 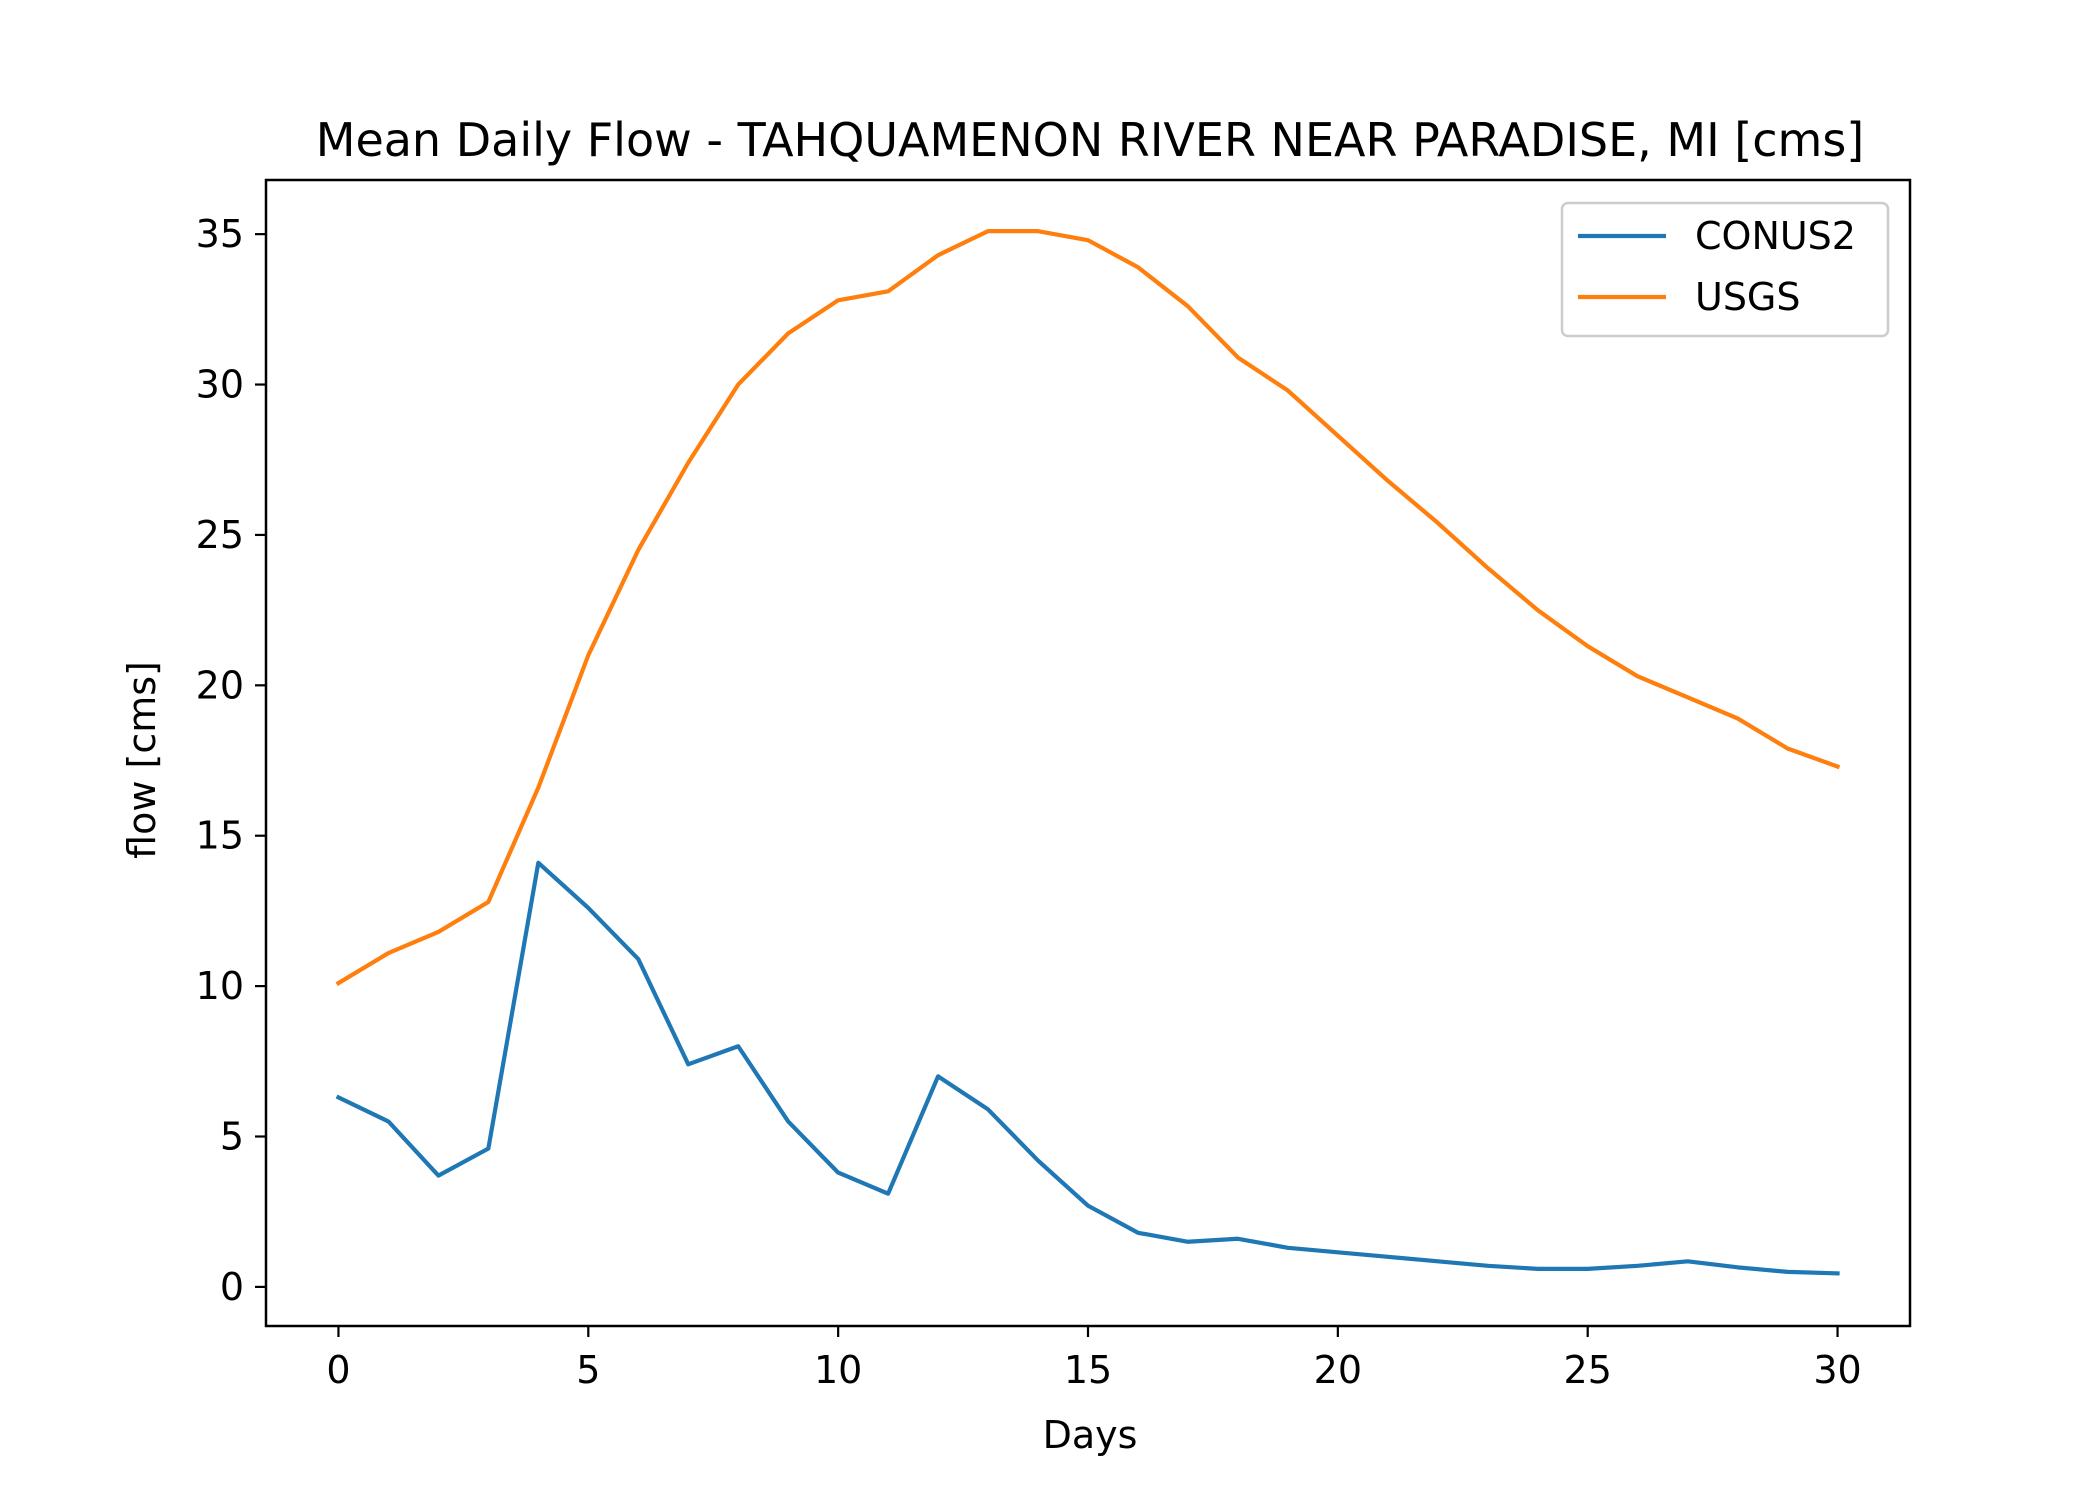 What do you see at coordinates (1748, 297) in the screenshot?
I see `legend-label-usgs: USGS` at bounding box center [1748, 297].